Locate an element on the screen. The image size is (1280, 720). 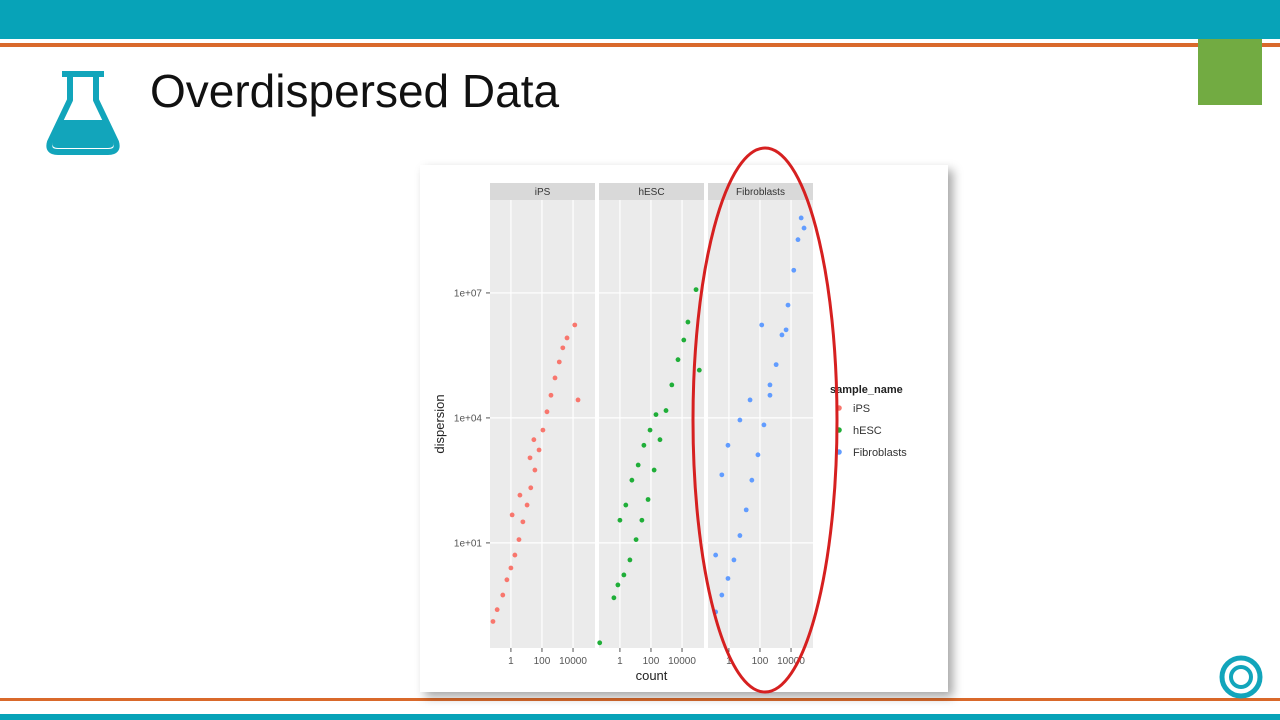
bottom-bar is located at coordinates (640, 717).